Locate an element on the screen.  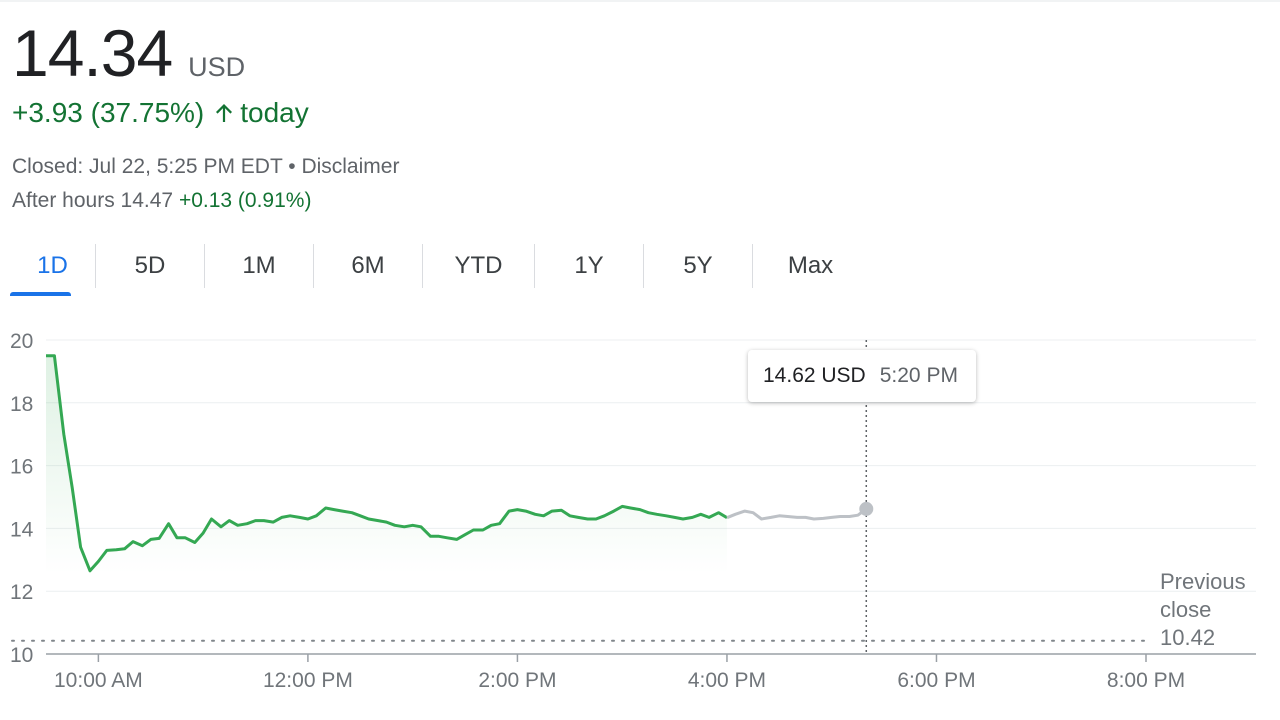
hover-point is located at coordinates (866, 508).